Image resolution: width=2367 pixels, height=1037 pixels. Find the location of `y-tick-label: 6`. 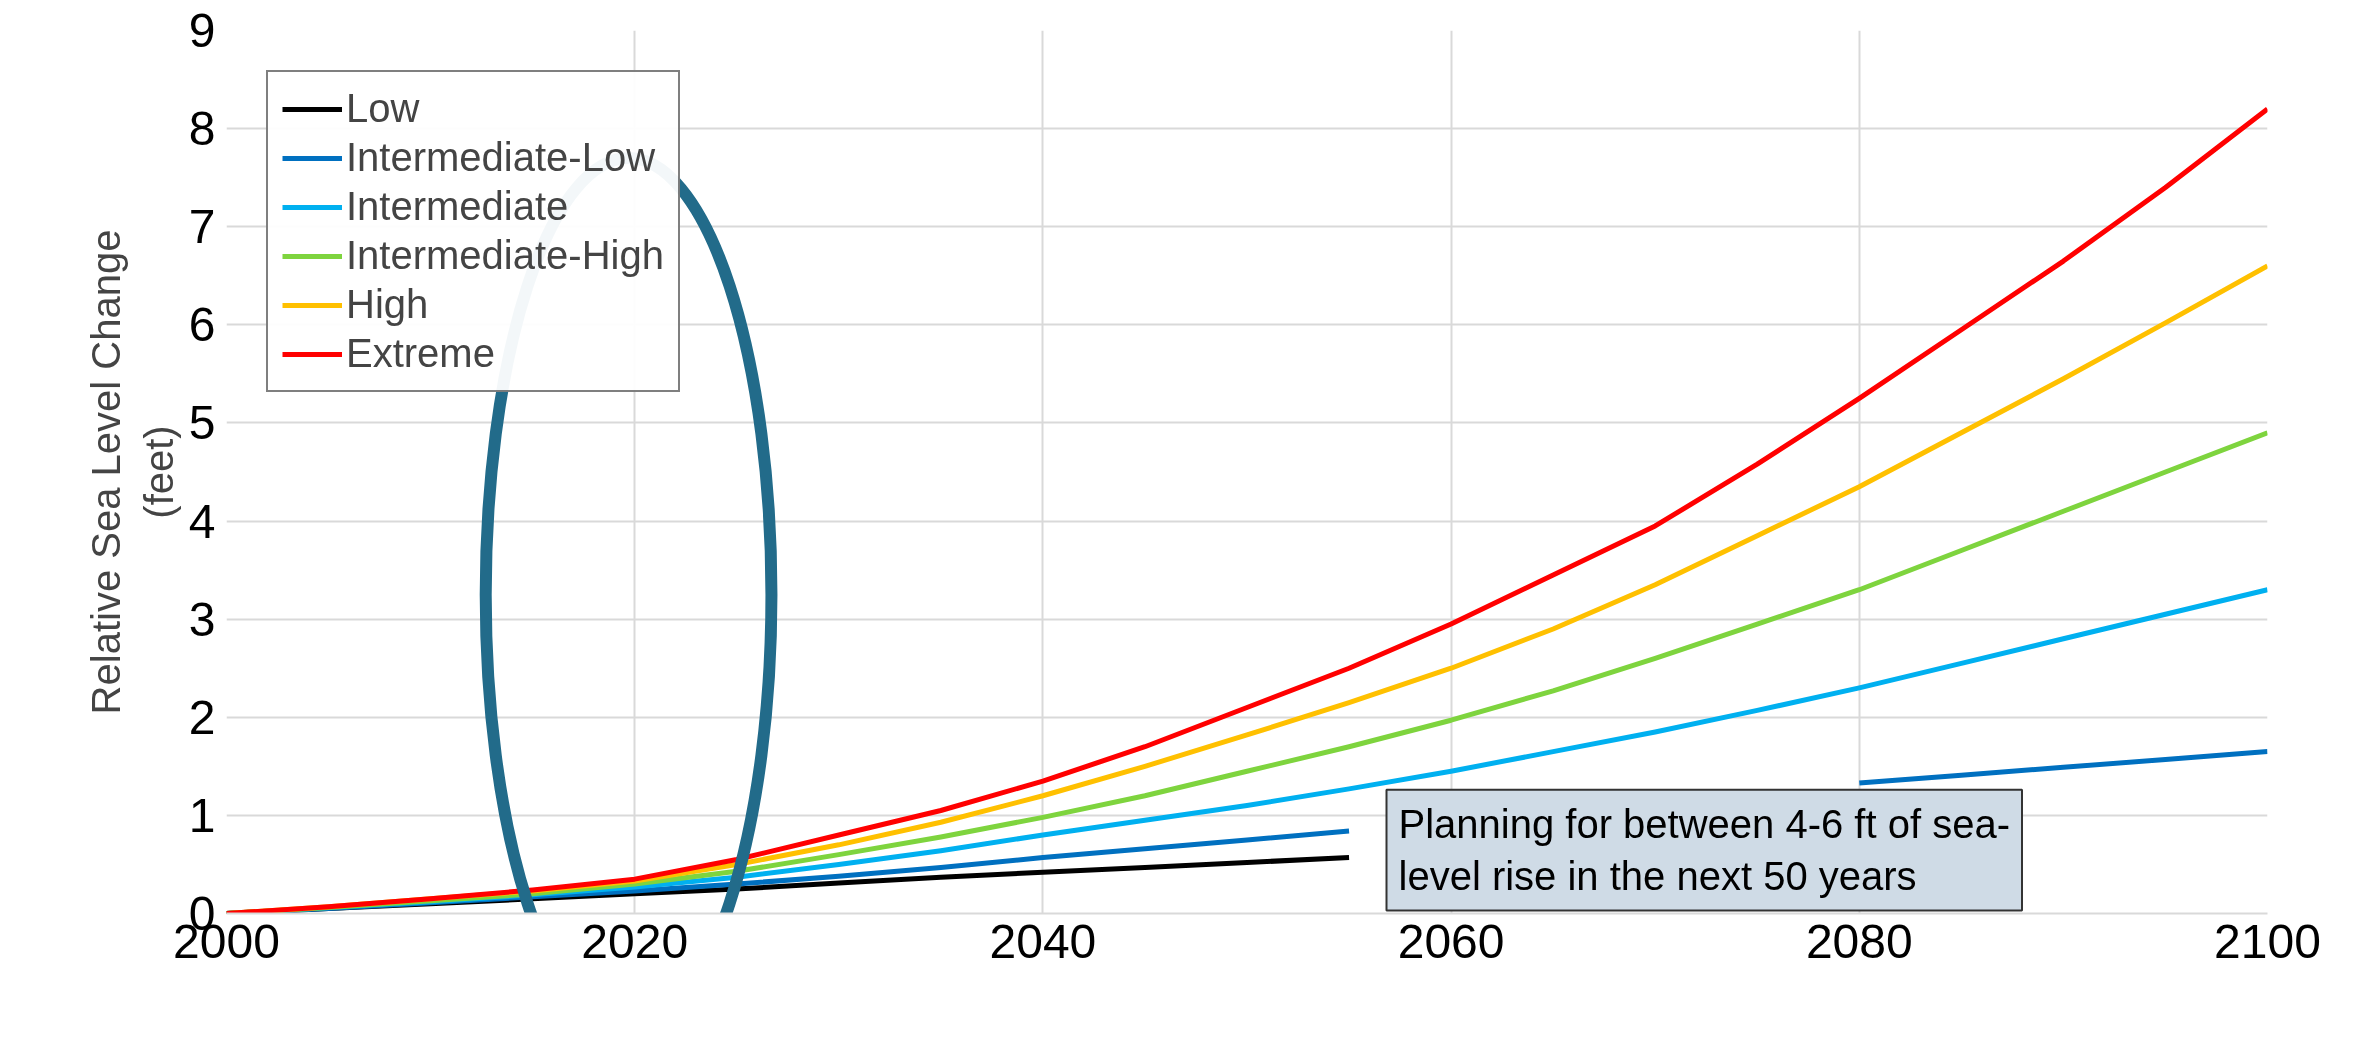

y-tick-label: 6 is located at coordinates (202, 325).